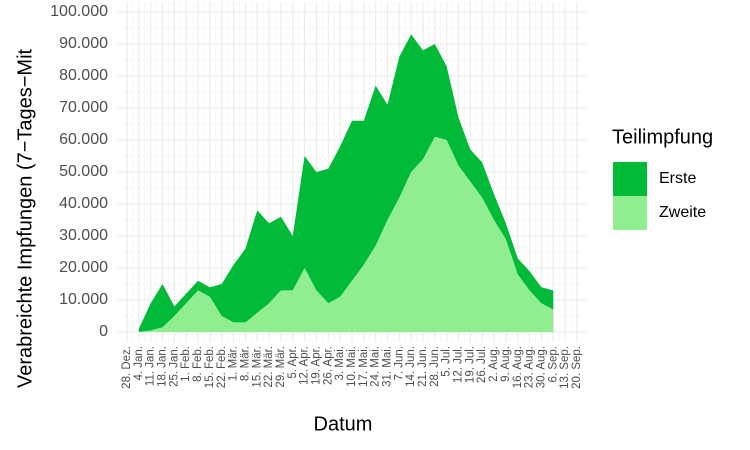 This screenshot has width=750, height=450. Describe the element at coordinates (174, 366) in the screenshot. I see `x-tick-label: 25. Jan.` at that location.